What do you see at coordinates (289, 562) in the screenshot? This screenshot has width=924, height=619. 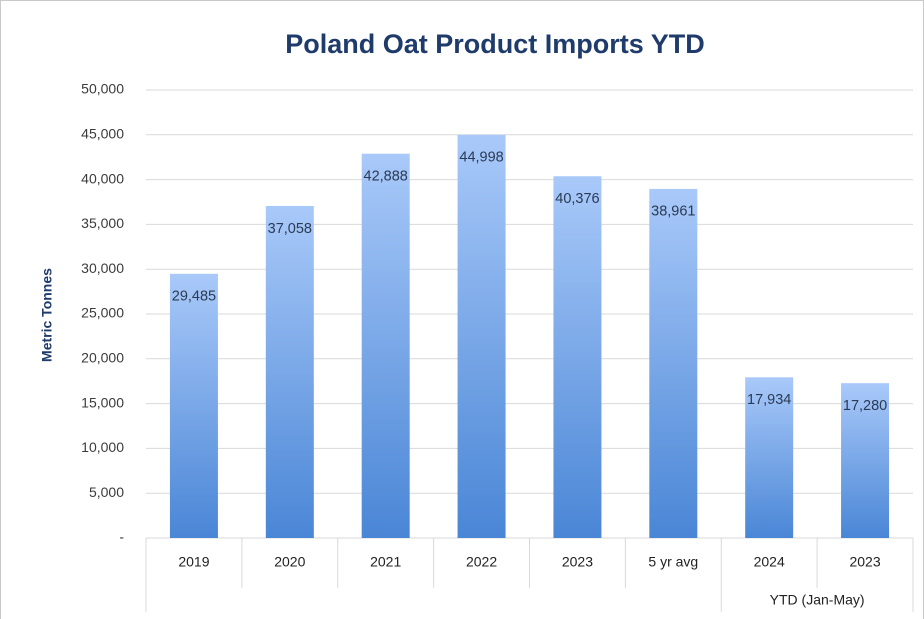 I see `x-tick-label: 2020` at bounding box center [289, 562].